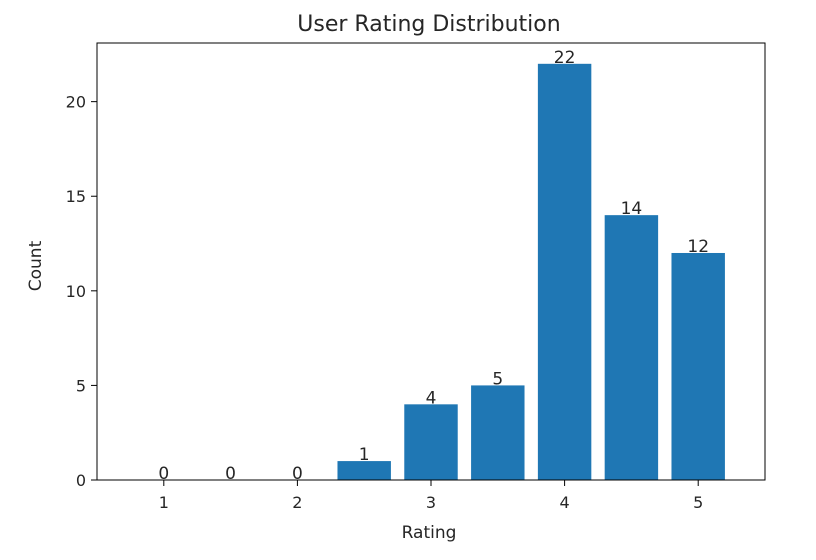  Describe the element at coordinates (632, 209) in the screenshot. I see `bar-label-4-5: 14` at that location.